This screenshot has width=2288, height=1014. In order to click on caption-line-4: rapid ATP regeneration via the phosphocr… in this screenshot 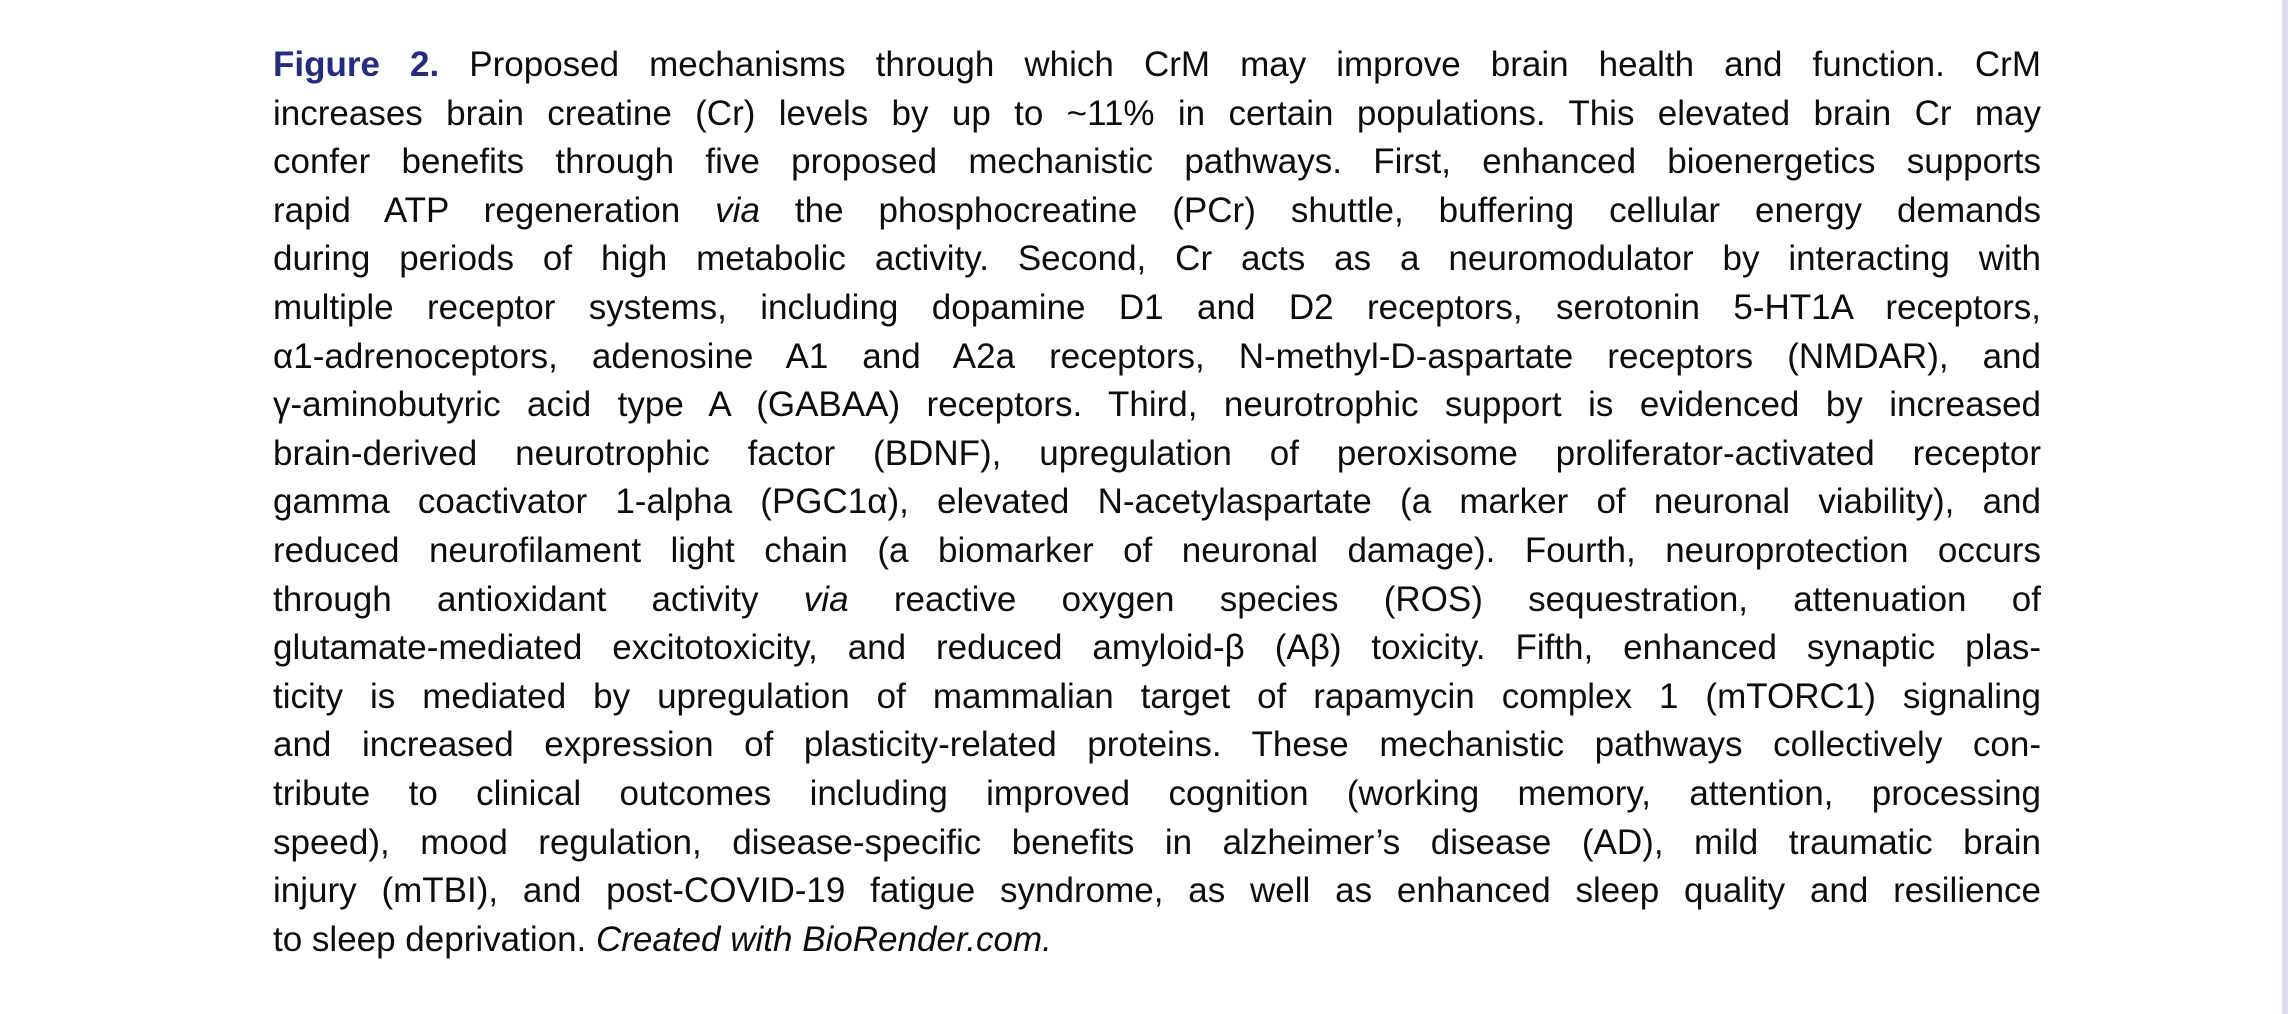, I will do `click(1157, 211)`.